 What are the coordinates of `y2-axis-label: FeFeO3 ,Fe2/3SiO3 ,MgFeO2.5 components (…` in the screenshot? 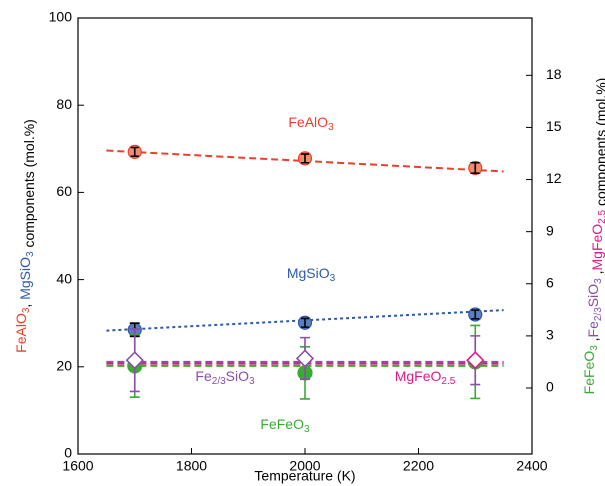 It's located at (593, 236).